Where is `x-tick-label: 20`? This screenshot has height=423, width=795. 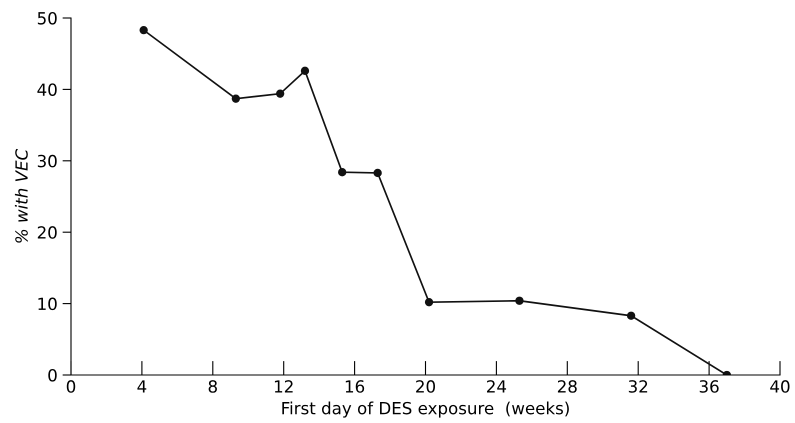 x-tick-label: 20 is located at coordinates (425, 386).